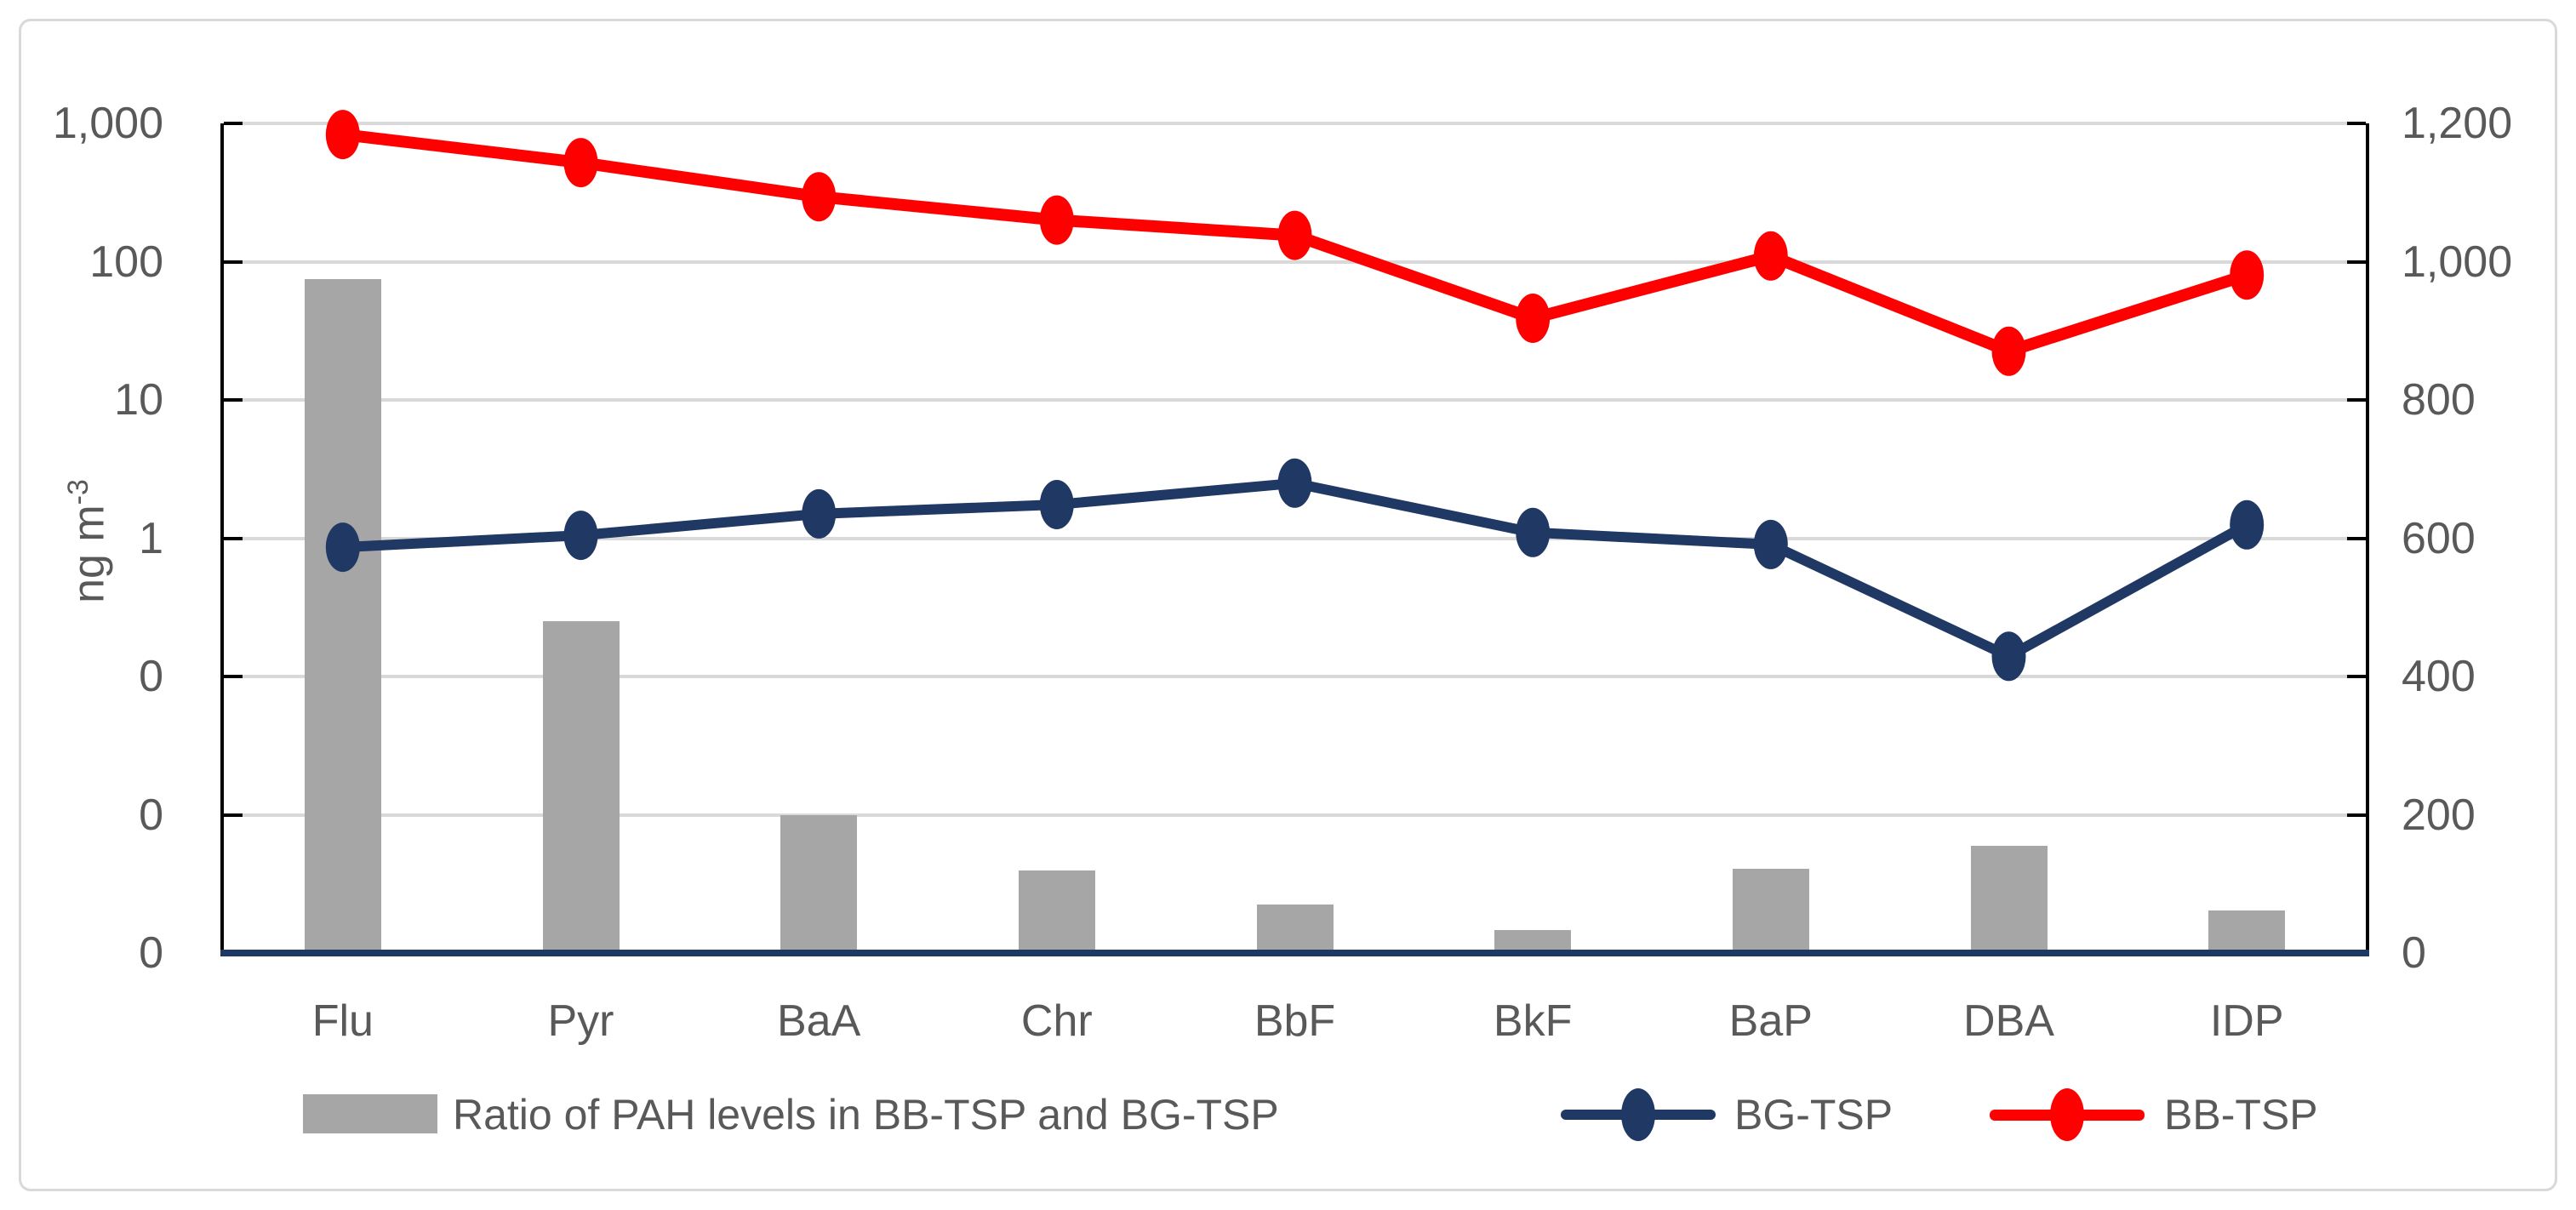  What do you see at coordinates (2439, 815) in the screenshot?
I see `right-axis-tick-label: 200` at bounding box center [2439, 815].